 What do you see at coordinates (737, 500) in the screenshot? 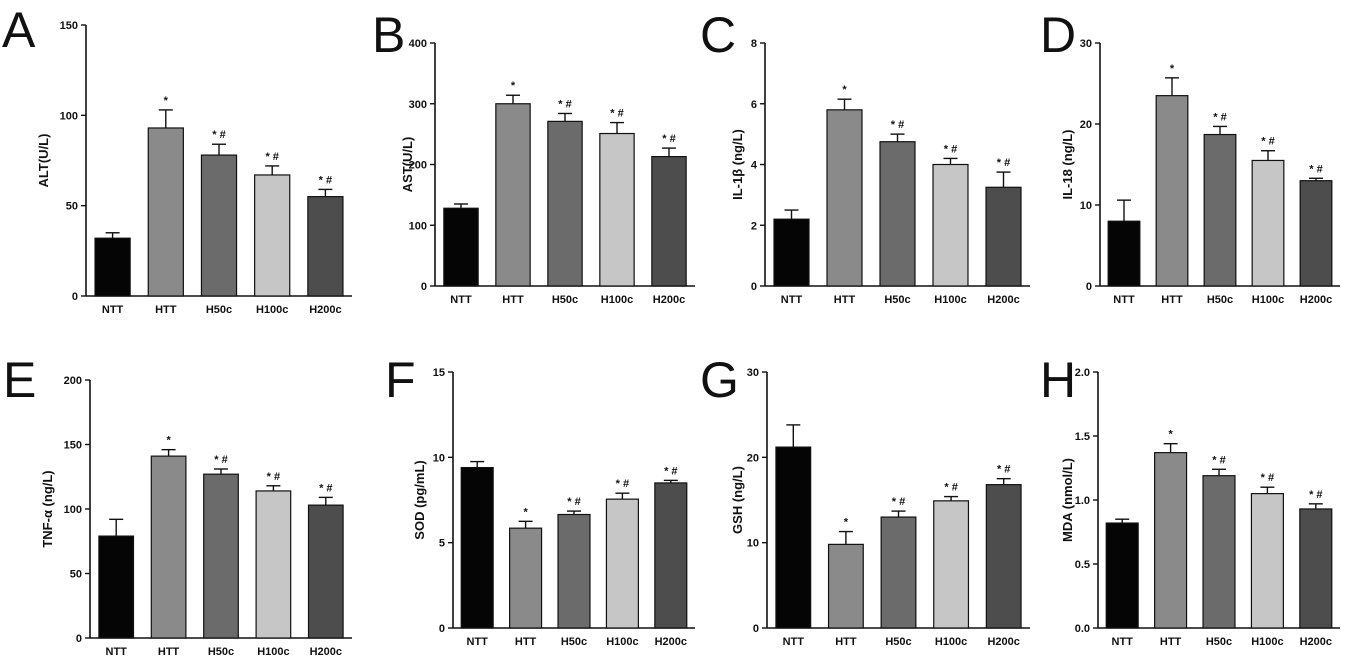
I see `y-axis-title: GSH (ng/L)` at bounding box center [737, 500].